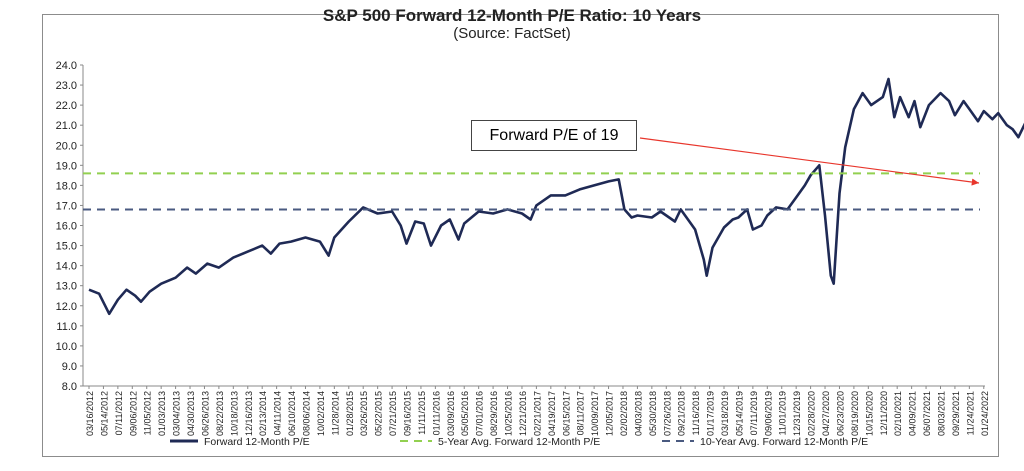 Image resolution: width=1024 pixels, height=471 pixels. Describe the element at coordinates (985, 413) in the screenshot. I see `x-tick-label: 01/24/2022` at that location.